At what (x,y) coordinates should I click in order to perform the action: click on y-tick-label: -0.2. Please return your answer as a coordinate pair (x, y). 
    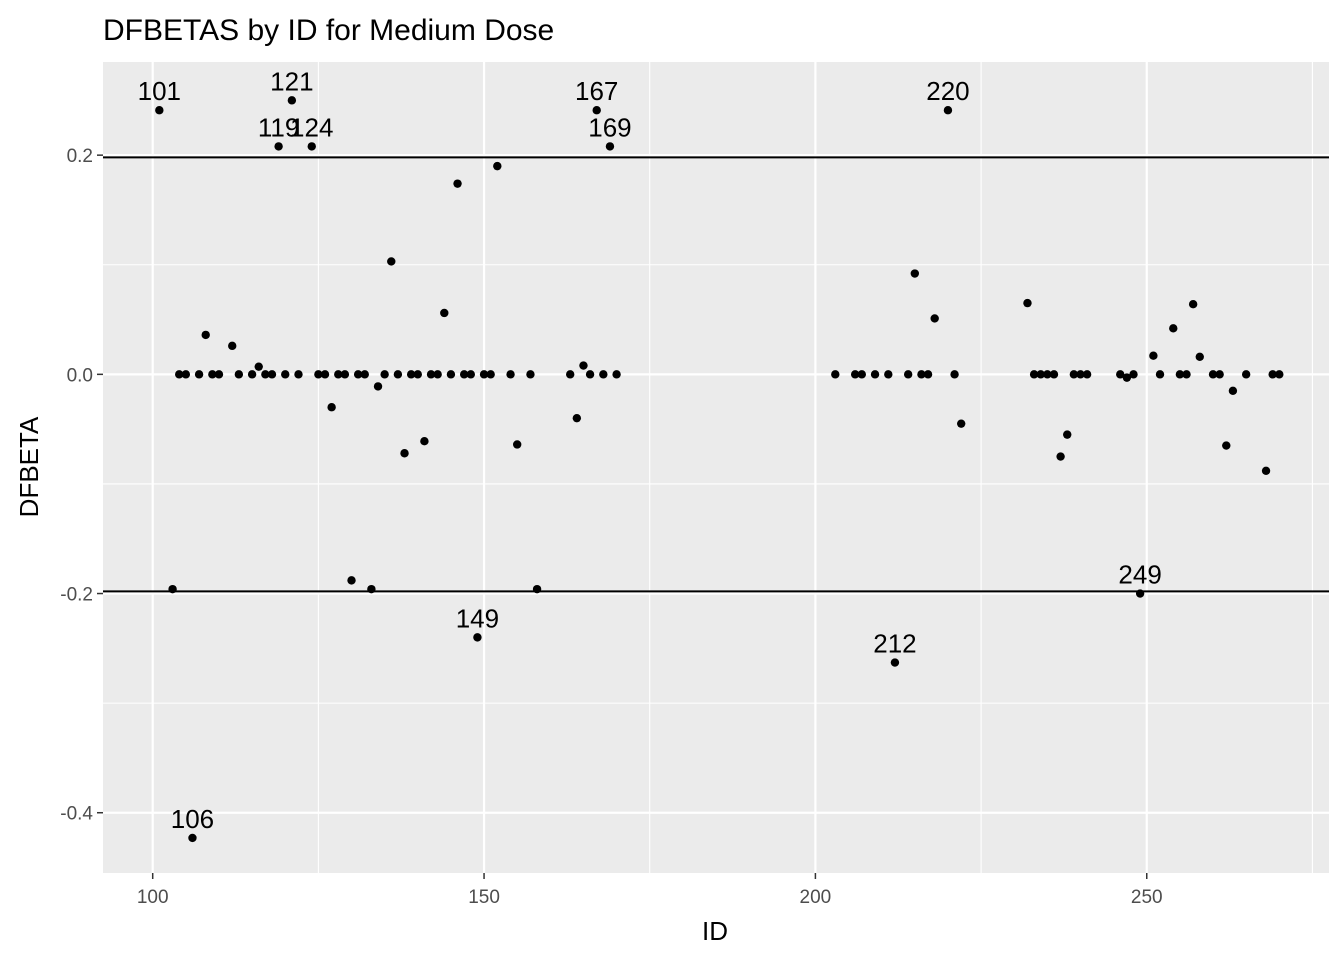
    Looking at the image, I should click on (76, 595).